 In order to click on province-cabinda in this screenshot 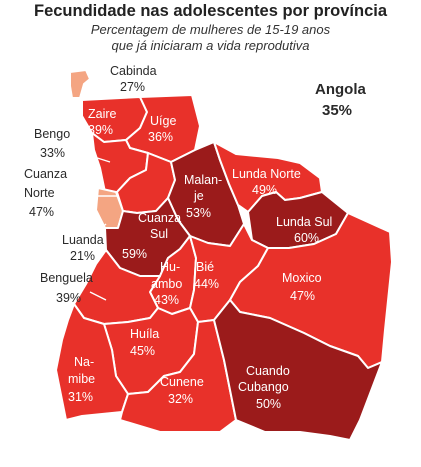, I will do `click(80, 84)`.